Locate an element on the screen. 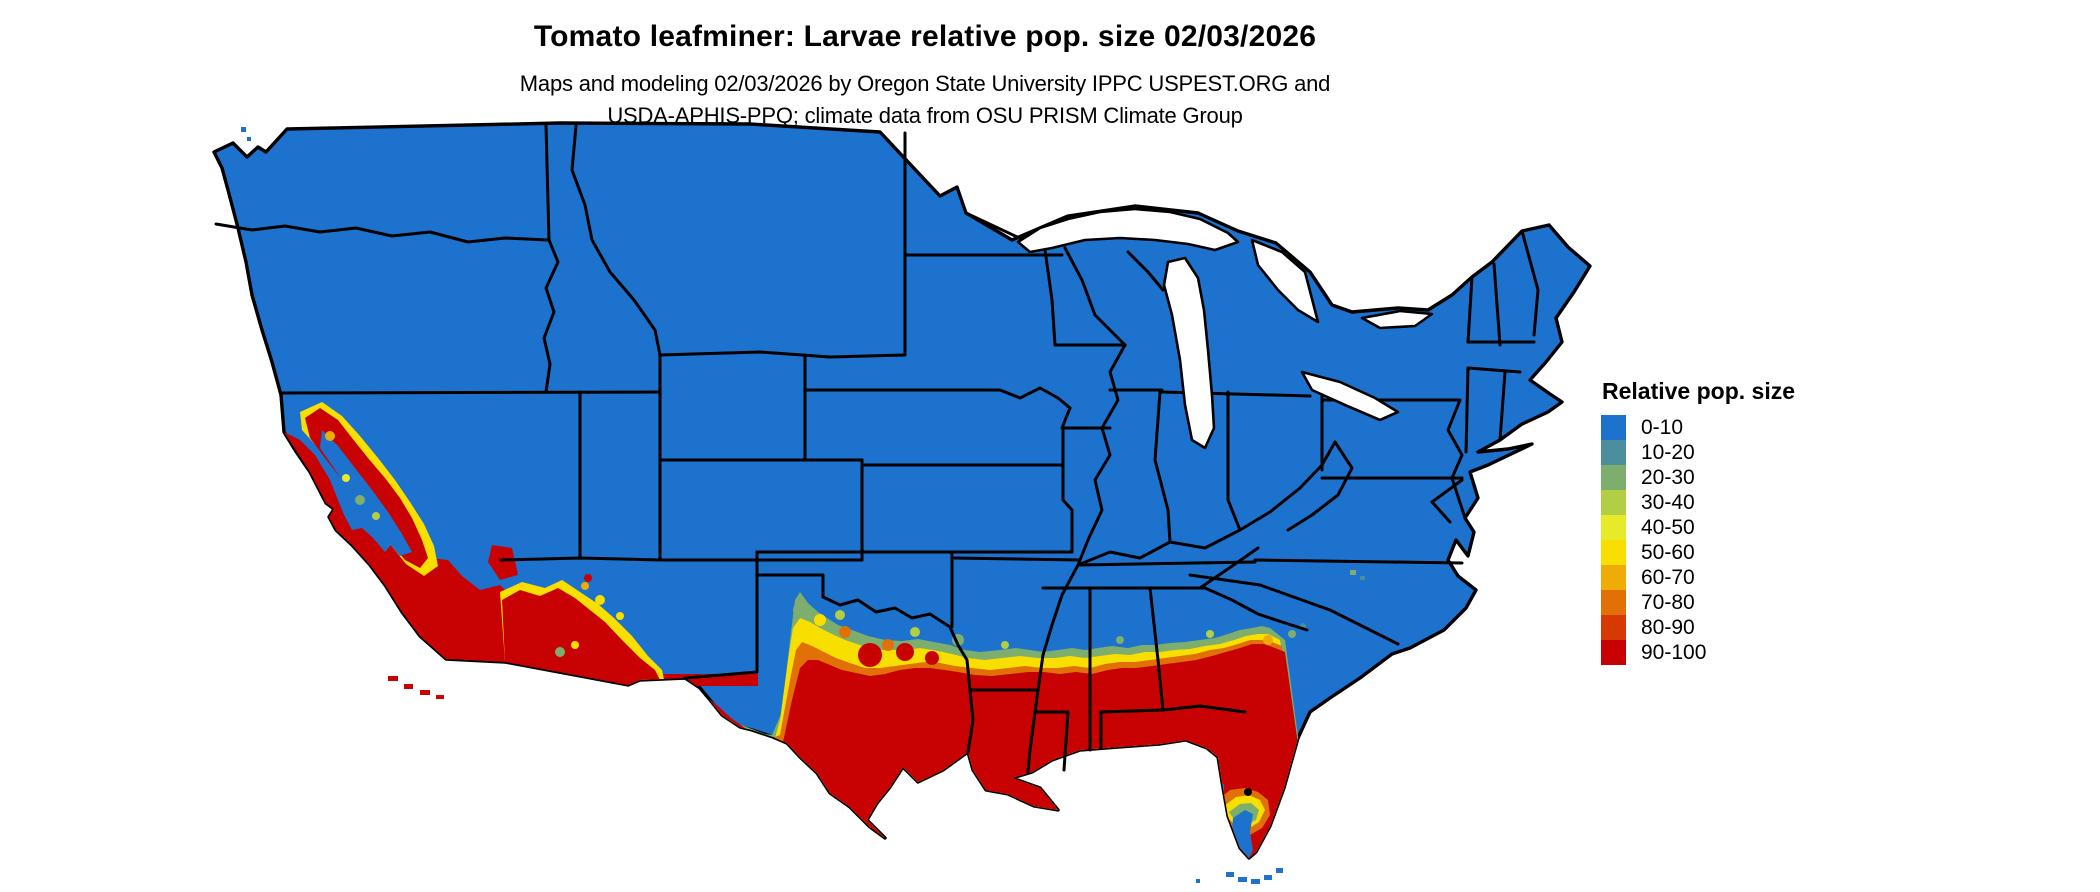 The image size is (2100, 892). legend-row: 50-60 is located at coordinates (1698, 552).